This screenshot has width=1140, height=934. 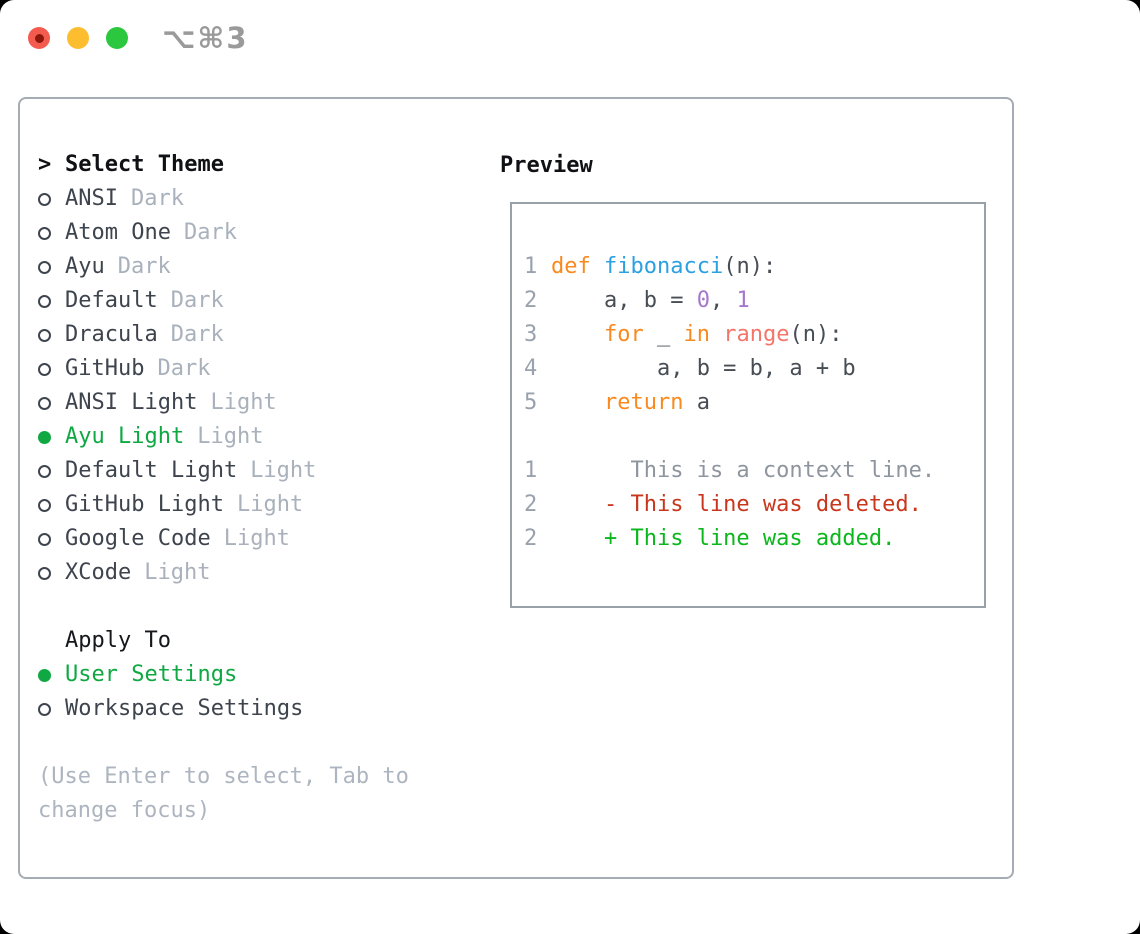 I want to click on item-label: Workspace Settings, so click(x=184, y=708).